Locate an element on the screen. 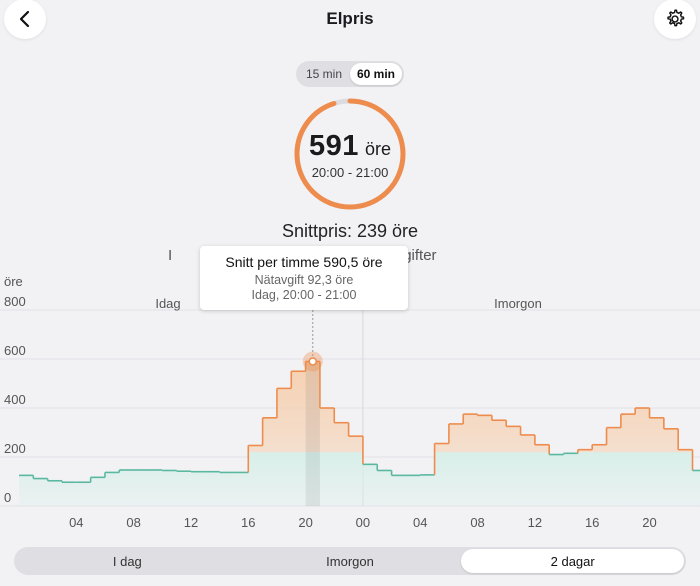  y-tick-label: 800 is located at coordinates (15, 301).